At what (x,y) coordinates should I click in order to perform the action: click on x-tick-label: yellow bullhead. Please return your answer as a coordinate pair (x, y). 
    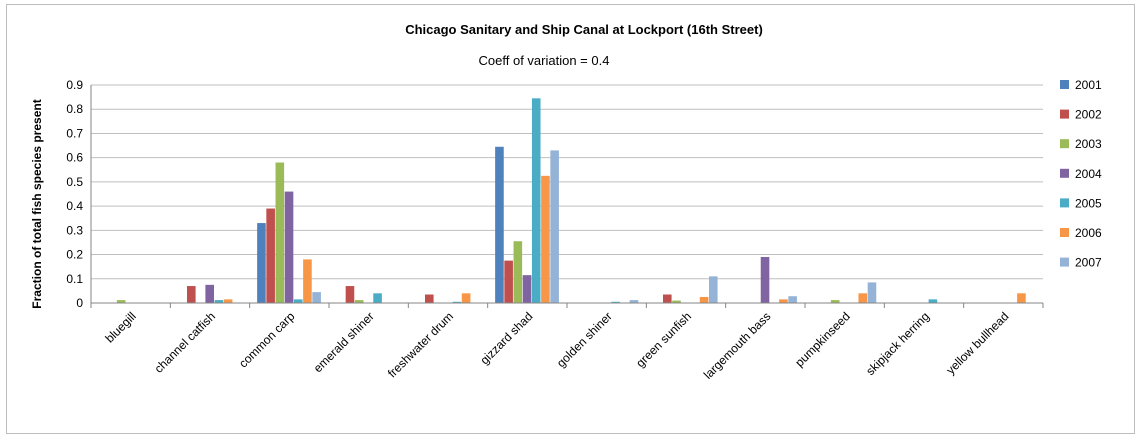
    Looking at the image, I should click on (978, 343).